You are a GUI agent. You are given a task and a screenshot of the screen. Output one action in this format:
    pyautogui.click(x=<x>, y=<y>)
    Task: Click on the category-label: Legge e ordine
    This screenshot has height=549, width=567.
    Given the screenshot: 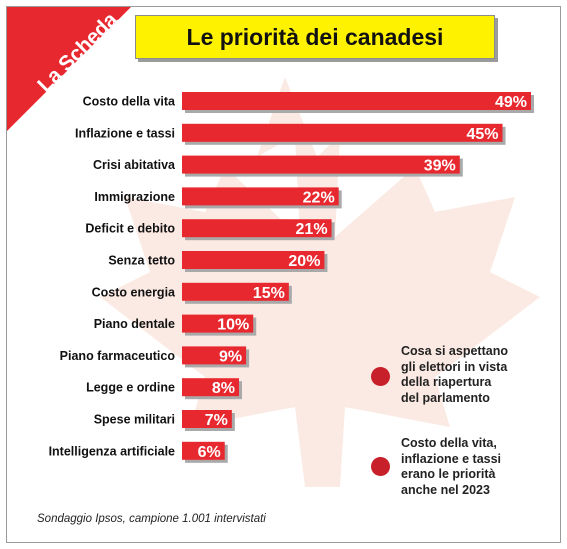 What is the action you would take?
    pyautogui.click(x=130, y=388)
    